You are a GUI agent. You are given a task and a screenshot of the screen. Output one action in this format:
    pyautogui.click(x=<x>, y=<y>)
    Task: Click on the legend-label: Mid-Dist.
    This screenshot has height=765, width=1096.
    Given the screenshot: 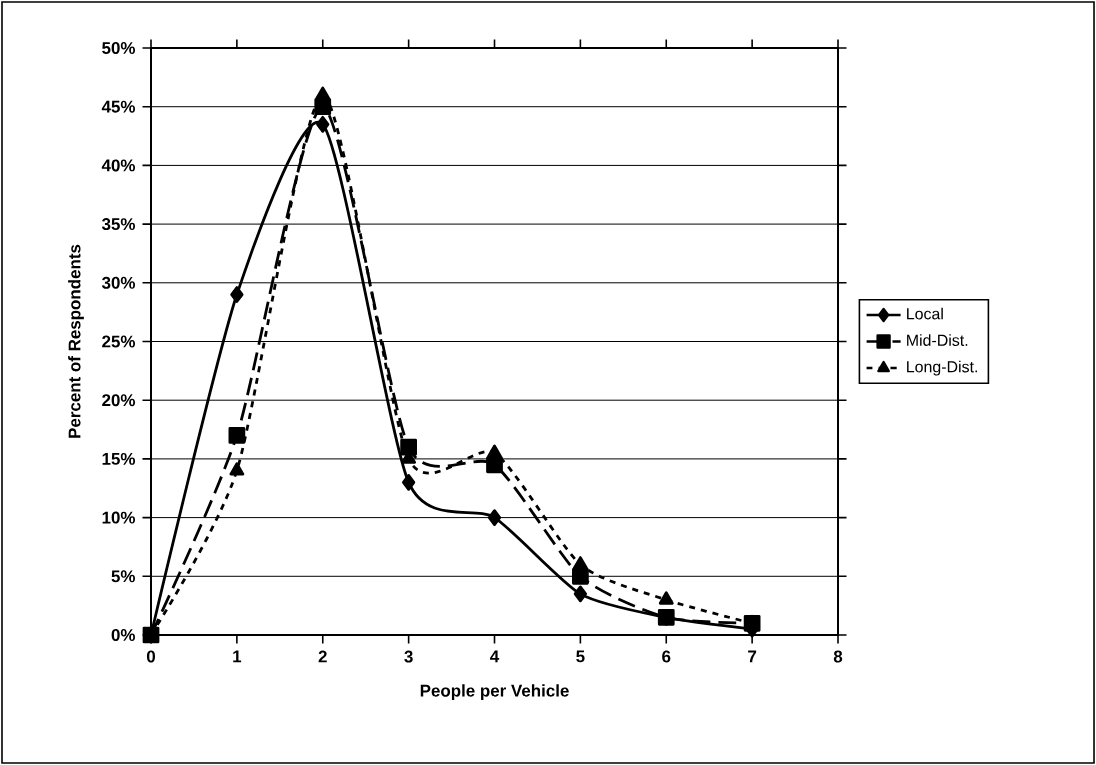 What is the action you would take?
    pyautogui.click(x=937, y=340)
    